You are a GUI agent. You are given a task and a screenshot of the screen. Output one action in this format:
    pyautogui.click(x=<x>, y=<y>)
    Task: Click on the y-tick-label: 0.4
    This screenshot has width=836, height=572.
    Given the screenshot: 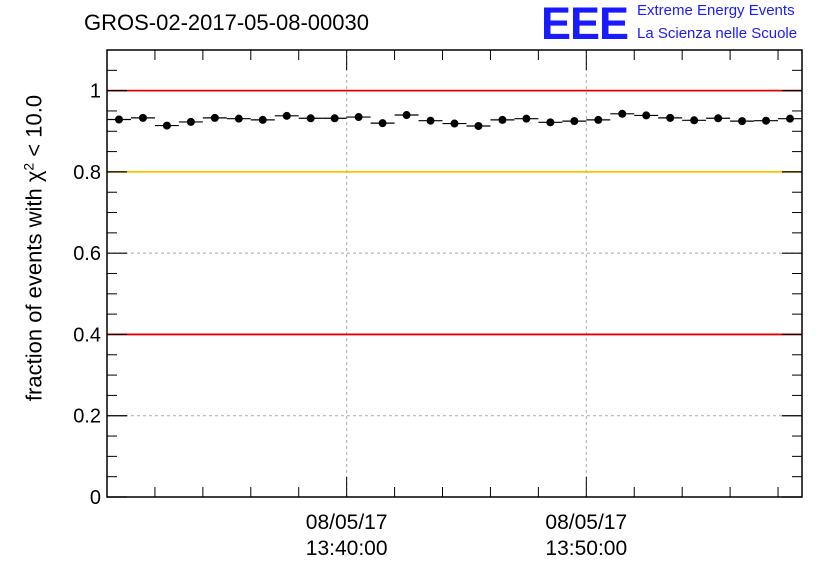 What is the action you would take?
    pyautogui.click(x=87, y=335)
    